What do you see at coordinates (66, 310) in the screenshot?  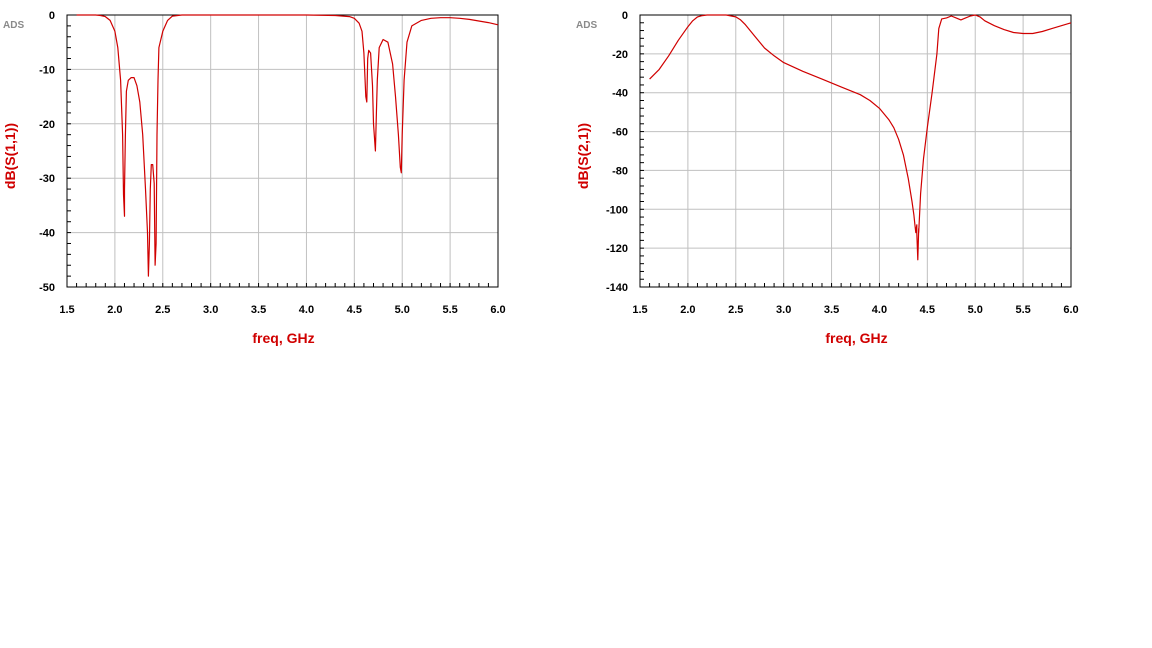 I see `s11-x-tick-label: 1.5` at bounding box center [66, 310].